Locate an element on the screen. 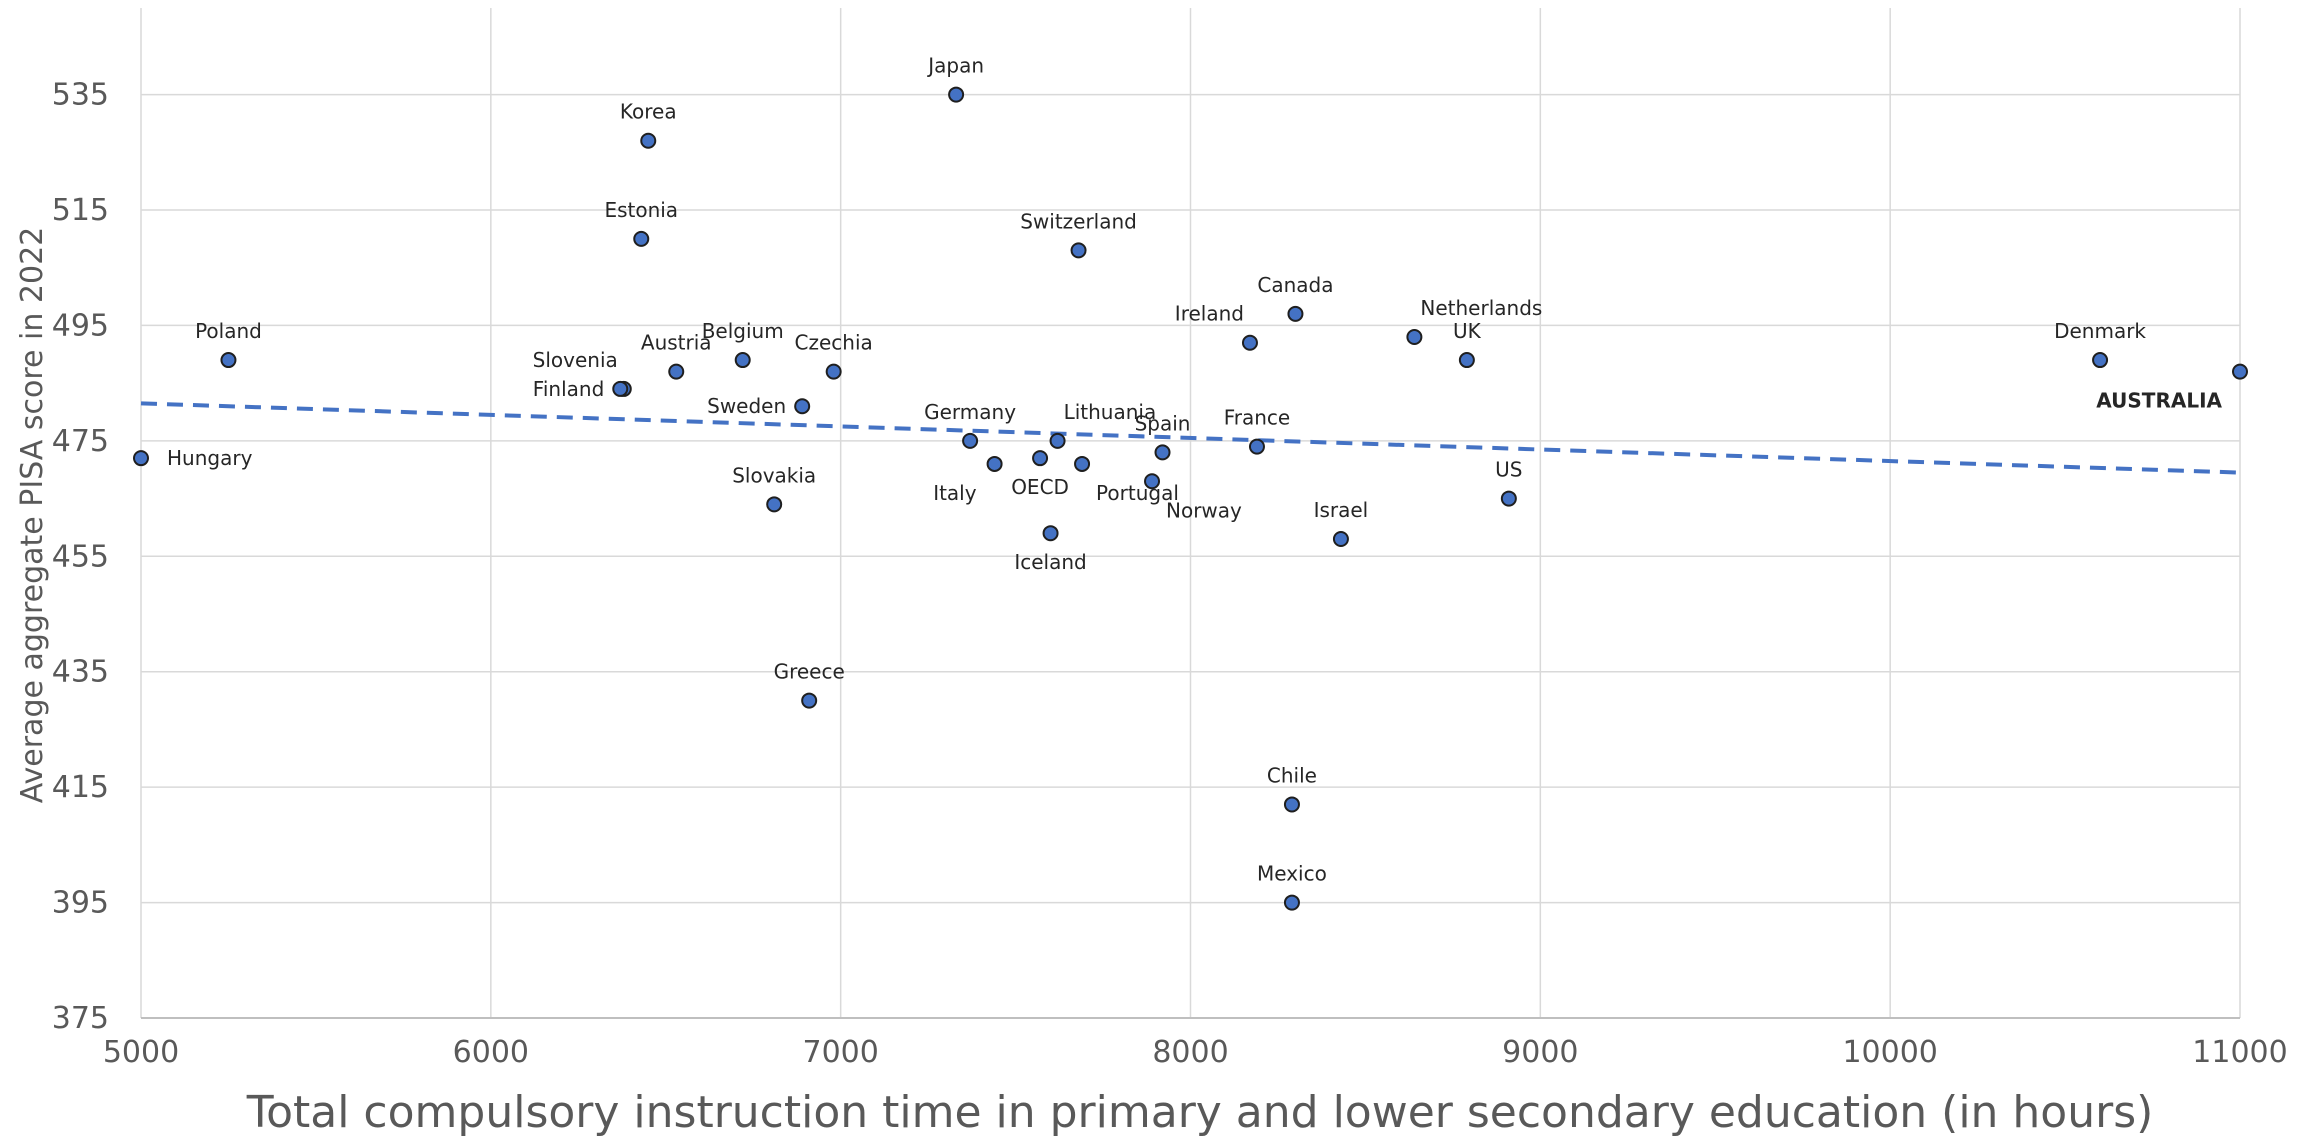 This screenshot has height=1142, width=2305. point-poland is located at coordinates (228, 360).